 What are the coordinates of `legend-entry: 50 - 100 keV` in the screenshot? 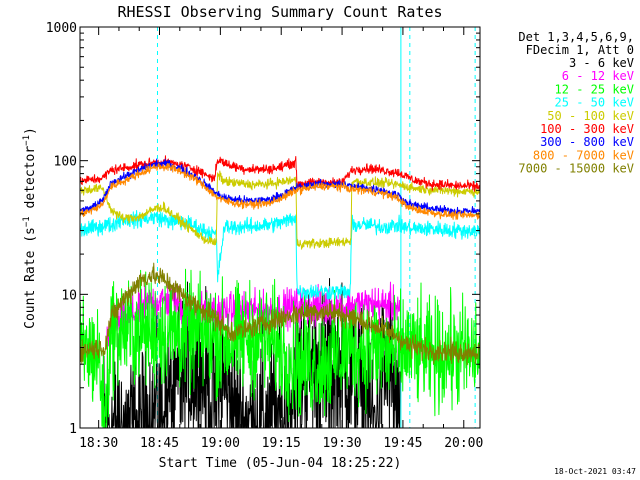 It's located at (590, 116).